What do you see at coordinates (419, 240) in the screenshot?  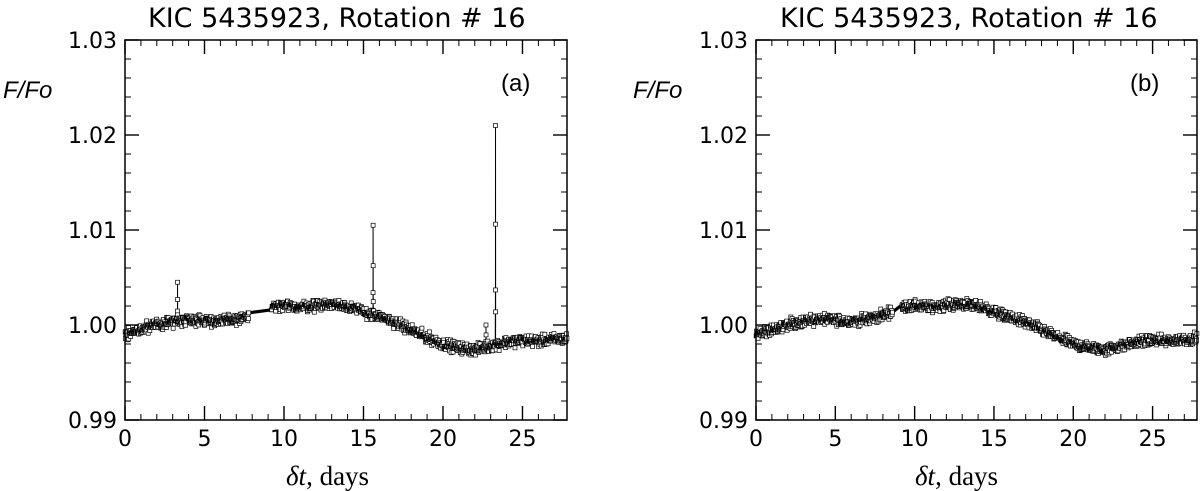 I see `series-line` at bounding box center [419, 240].